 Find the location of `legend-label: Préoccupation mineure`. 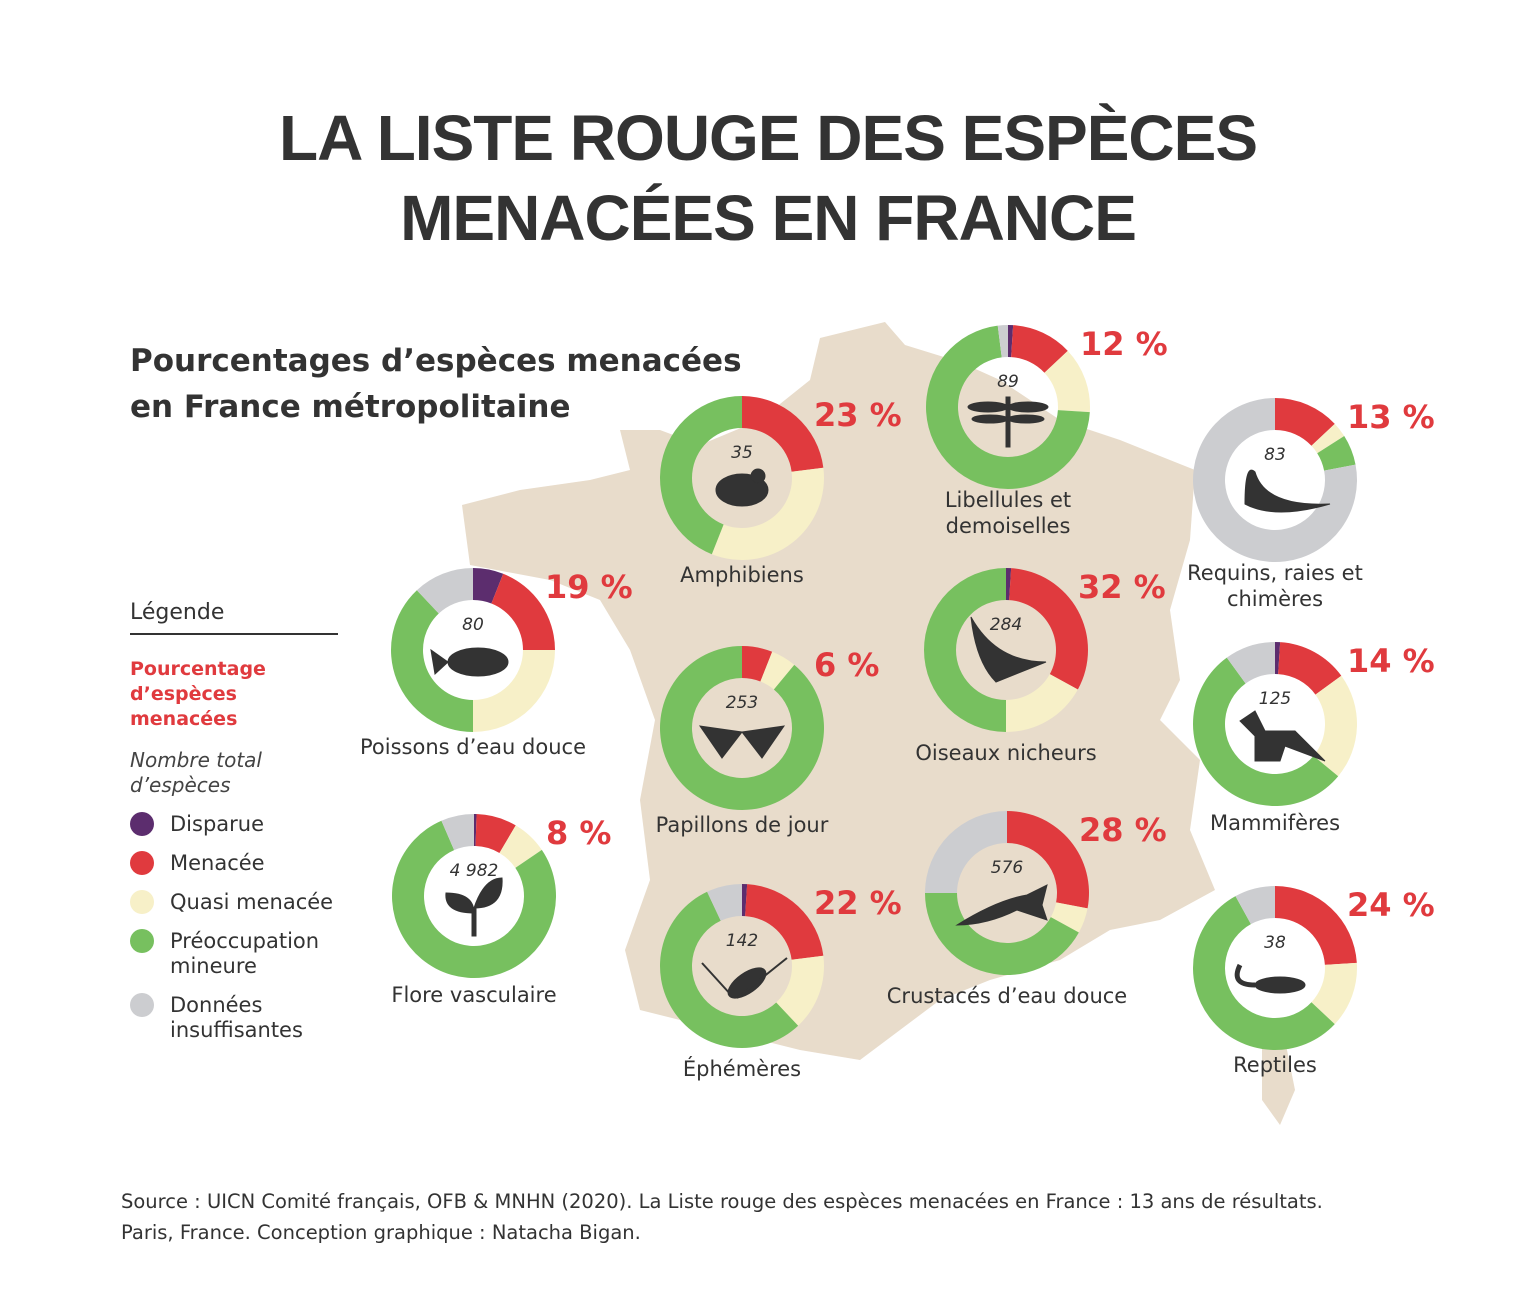

legend-label: Préoccupation mineure is located at coordinates (245, 953).